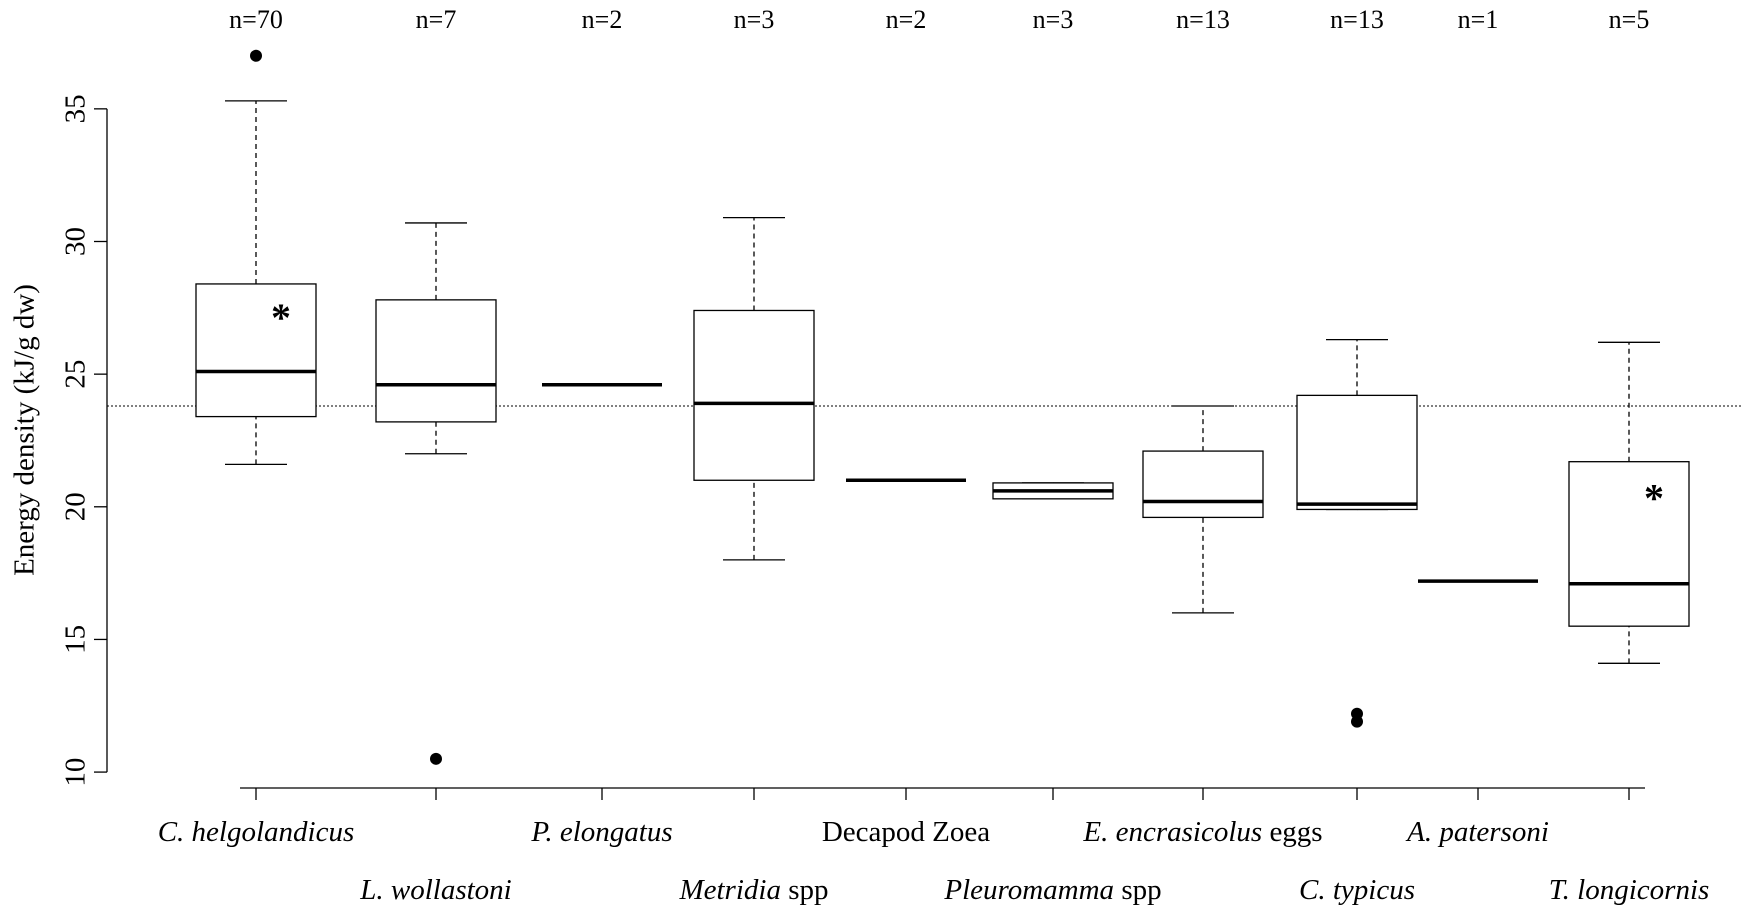 This screenshot has height=915, width=1742. I want to click on label-part: P. elongatus, so click(601, 832).